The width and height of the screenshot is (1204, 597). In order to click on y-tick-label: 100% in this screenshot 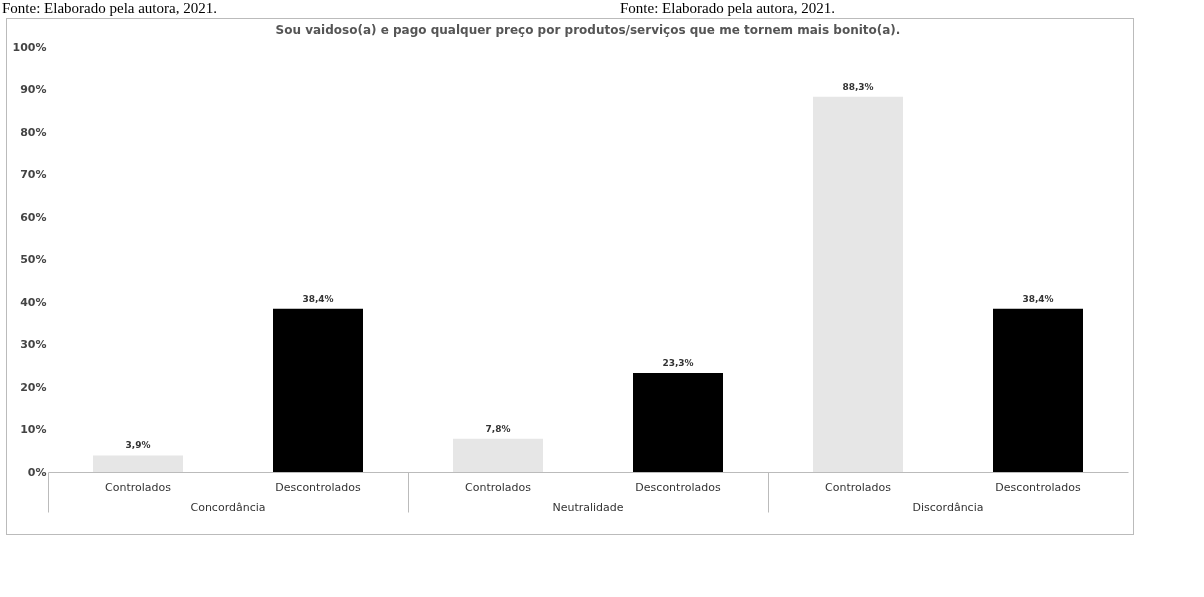, I will do `click(29, 47)`.